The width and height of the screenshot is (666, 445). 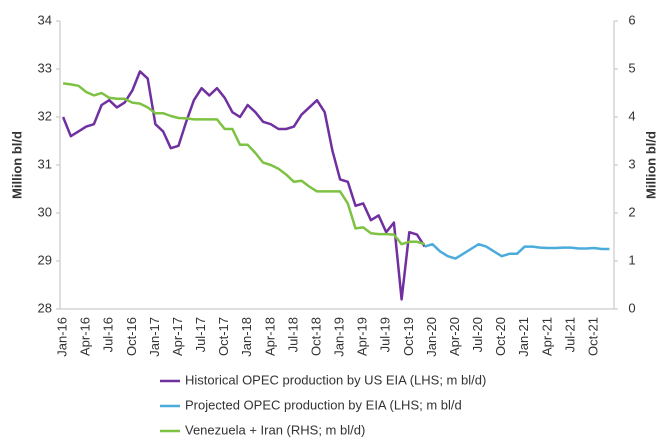 What do you see at coordinates (454, 336) in the screenshot?
I see `x-tick-label: Apr-20` at bounding box center [454, 336].